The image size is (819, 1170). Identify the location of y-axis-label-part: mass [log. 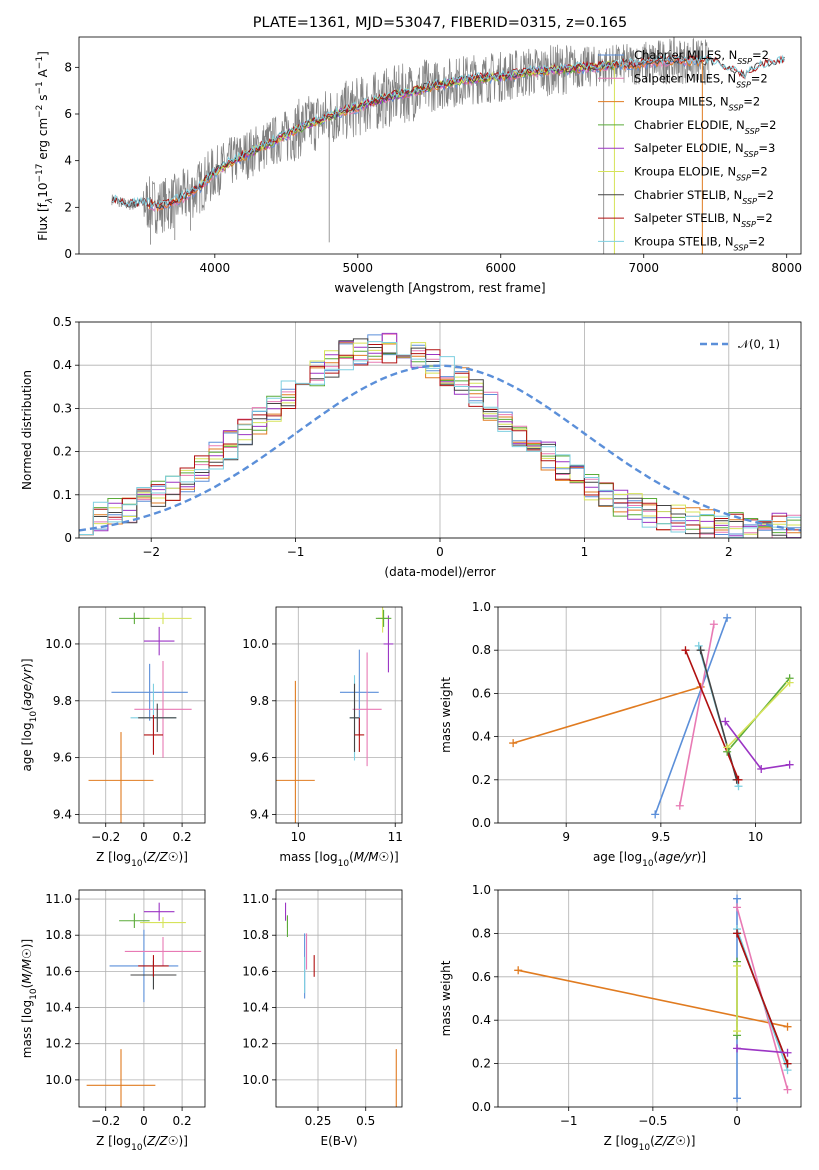
(27, 1029).